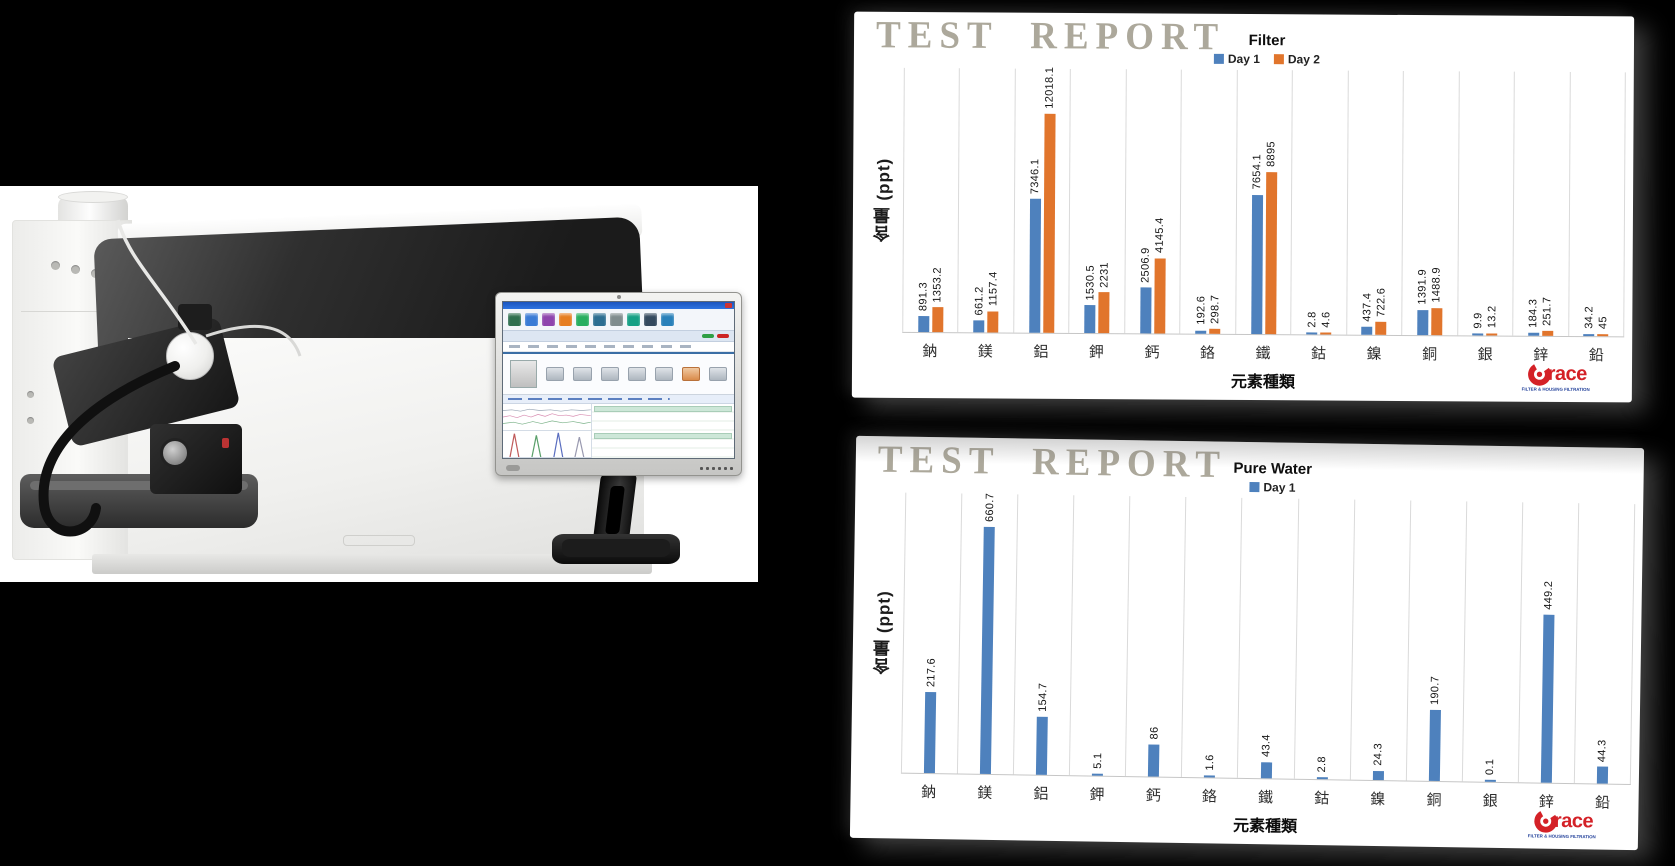 The width and height of the screenshot is (1675, 866). I want to click on category-cell: 891.3 1353.2, so click(931, 200).